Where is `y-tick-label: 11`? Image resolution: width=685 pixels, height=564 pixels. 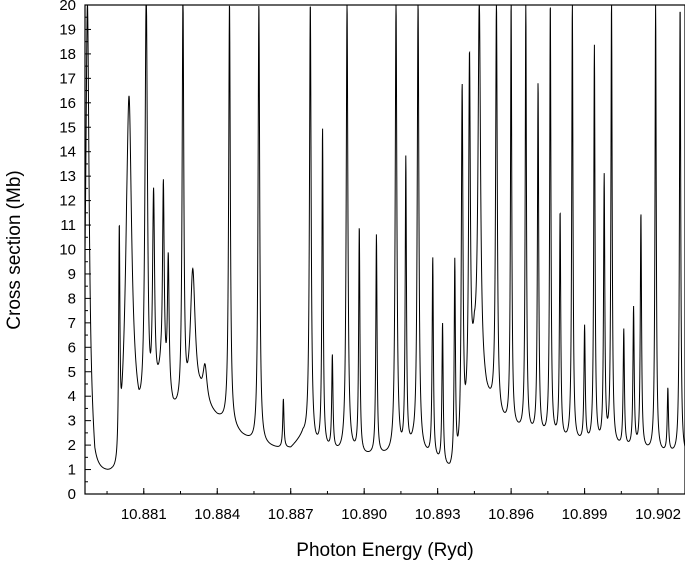 y-tick-label: 11 is located at coordinates (68, 225).